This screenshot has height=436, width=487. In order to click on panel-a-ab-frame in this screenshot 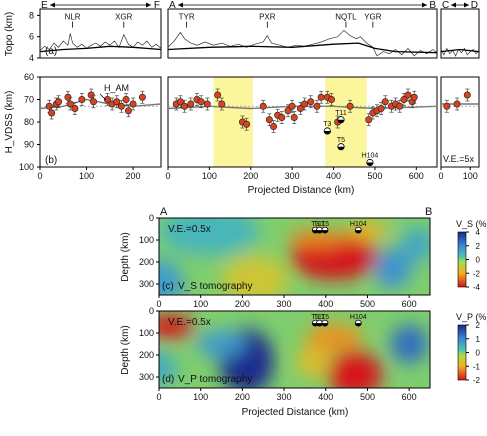, I will do `click(302, 33)`.